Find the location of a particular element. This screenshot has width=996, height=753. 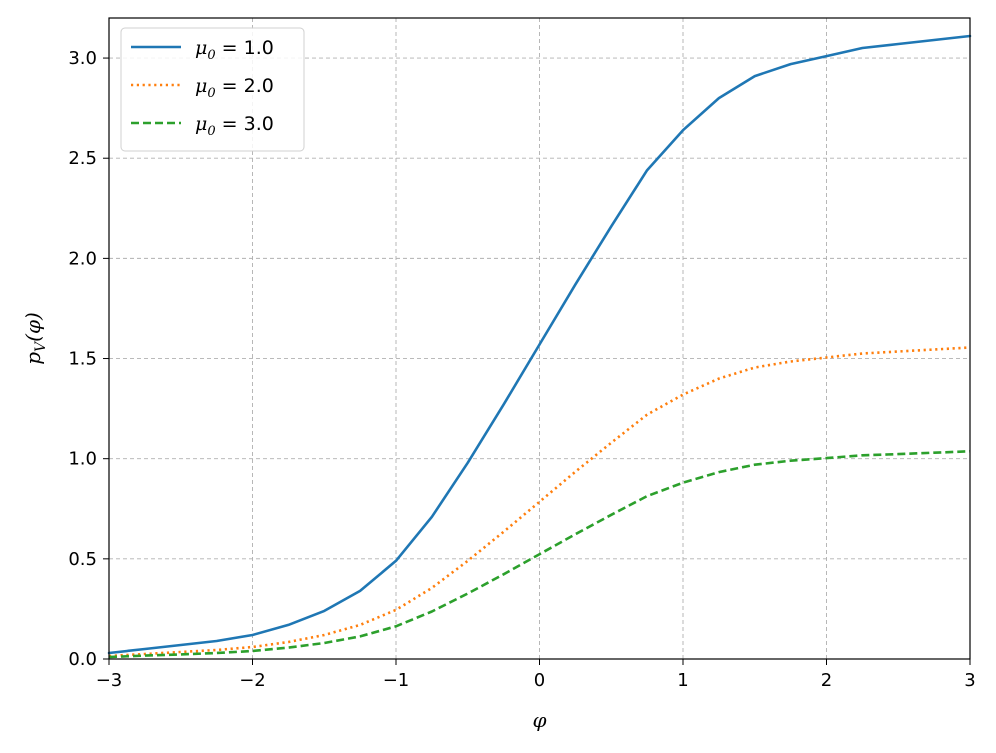

y-axis-ticks: 0.0 0.5 1.0 1.5 2.0 2.5 3.0 is located at coordinates (88, 359).